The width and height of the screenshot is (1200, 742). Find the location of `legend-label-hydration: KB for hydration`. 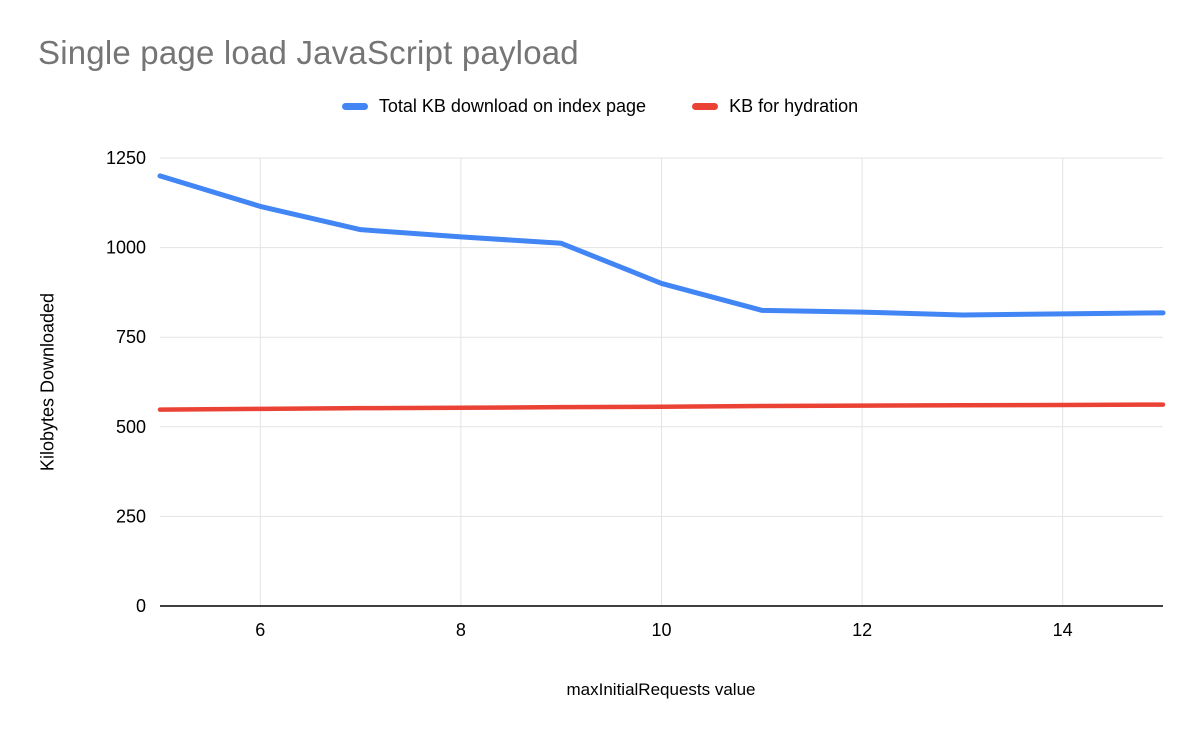

legend-label-hydration: KB for hydration is located at coordinates (794, 106).